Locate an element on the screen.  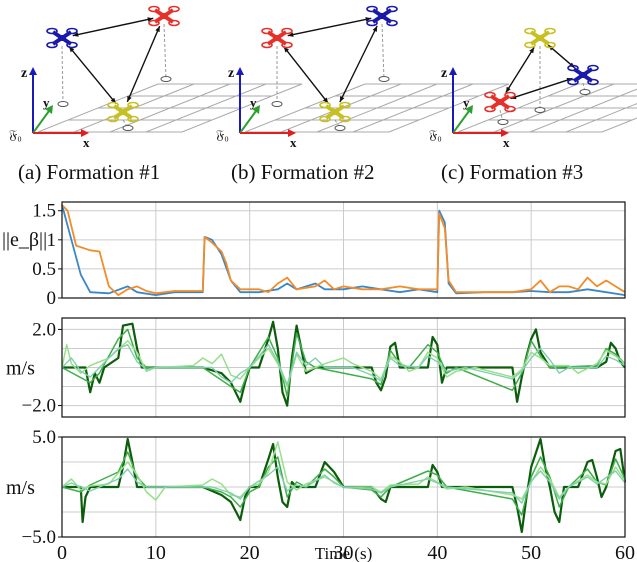
caption-formation-3: (c) Formation #3 is located at coordinates (512, 172).